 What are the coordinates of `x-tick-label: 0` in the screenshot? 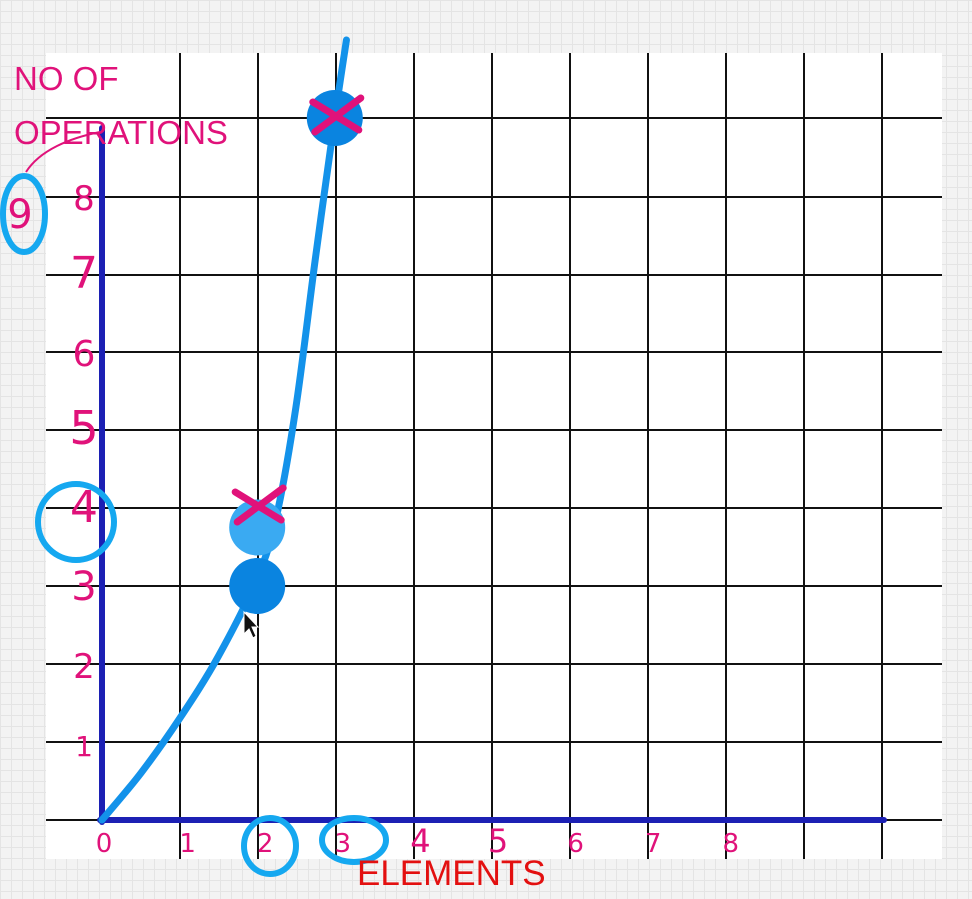 It's located at (104, 844).